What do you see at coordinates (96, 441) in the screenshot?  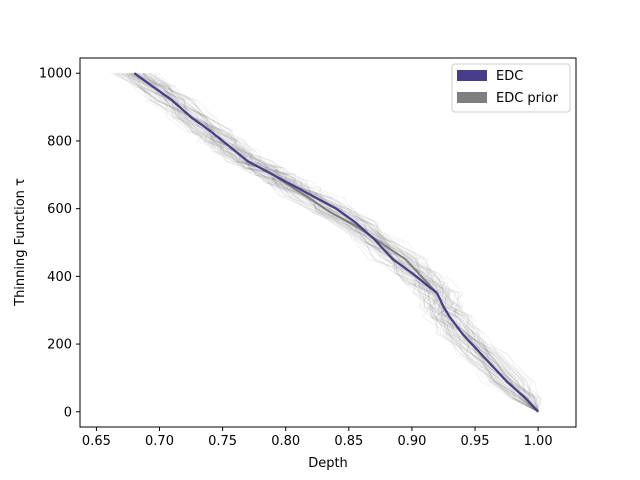 I see `x-tick-label: 0.65` at bounding box center [96, 441].